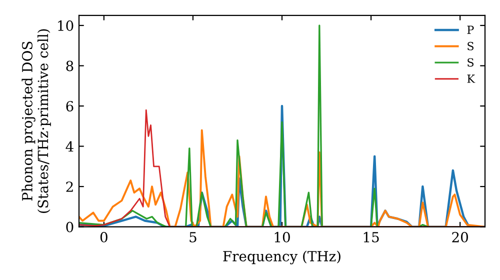  Describe the element at coordinates (470, 30) in the screenshot. I see `legend-label: P` at that location.